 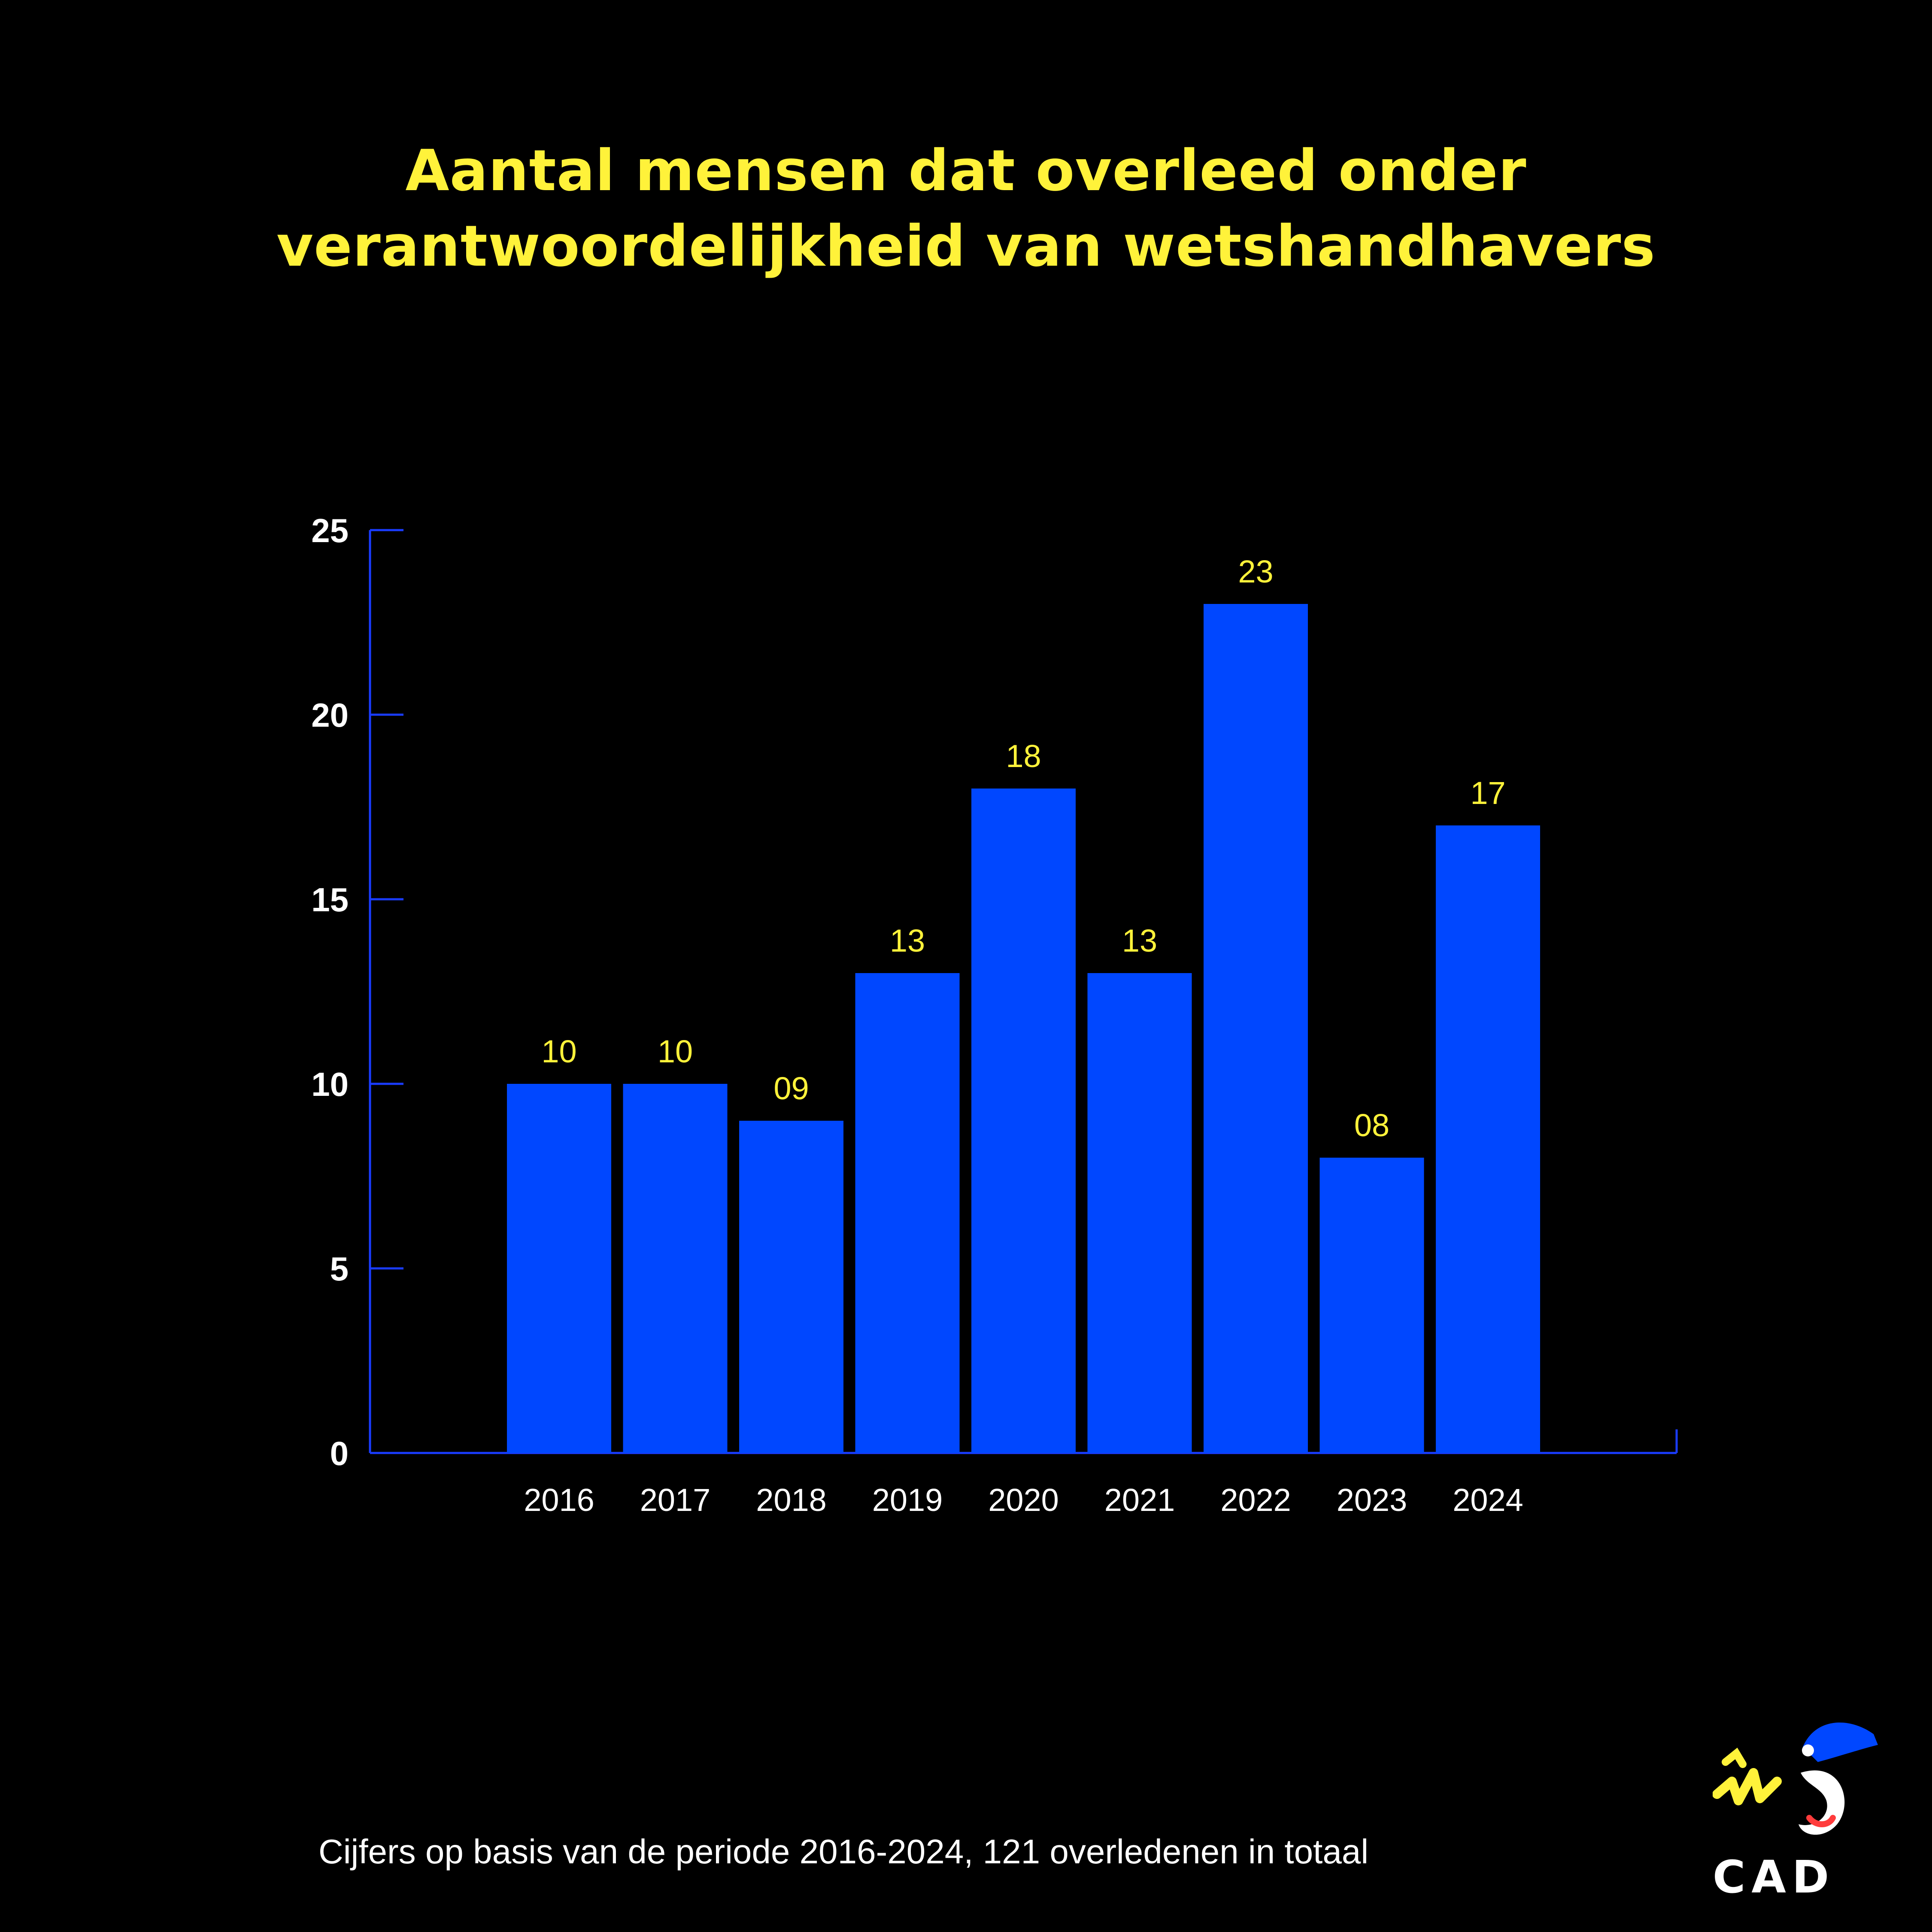 What do you see at coordinates (907, 1500) in the screenshot?
I see `x-tick-label-2019: 2019` at bounding box center [907, 1500].